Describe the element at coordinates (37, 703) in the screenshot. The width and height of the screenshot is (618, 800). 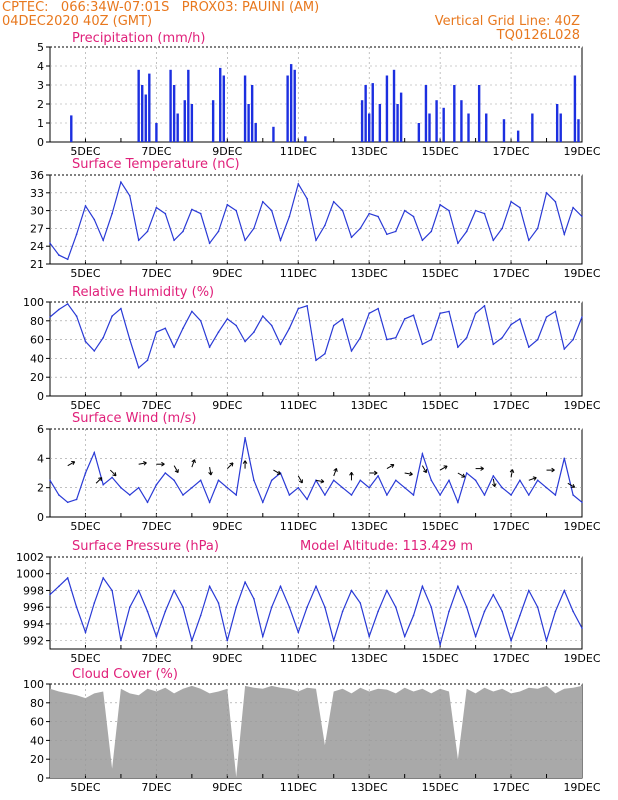
I see `cloud-cover-tick-label-y: 80` at that location.